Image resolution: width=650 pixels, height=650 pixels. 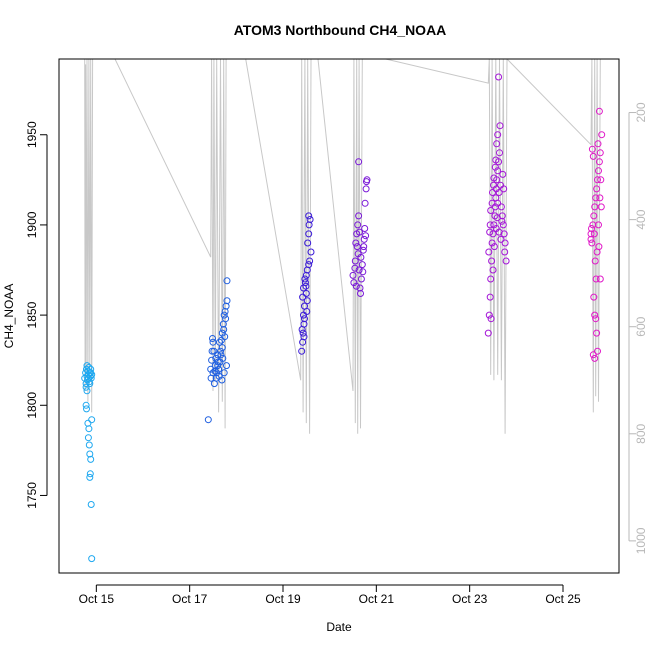 What do you see at coordinates (330, 595) in the screenshot?
I see `x-axis: Oct 15 Oct 17 Oct 19 Oct 21 Oct 23 Oct 25` at bounding box center [330, 595].